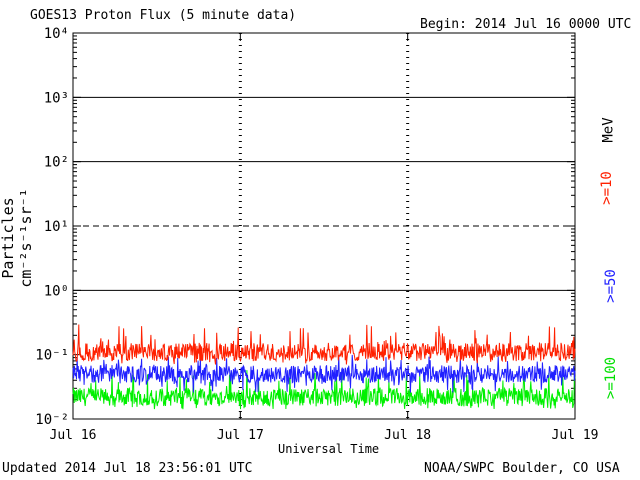  I want to click on x-tick-label: Jul 18, so click(407, 435).